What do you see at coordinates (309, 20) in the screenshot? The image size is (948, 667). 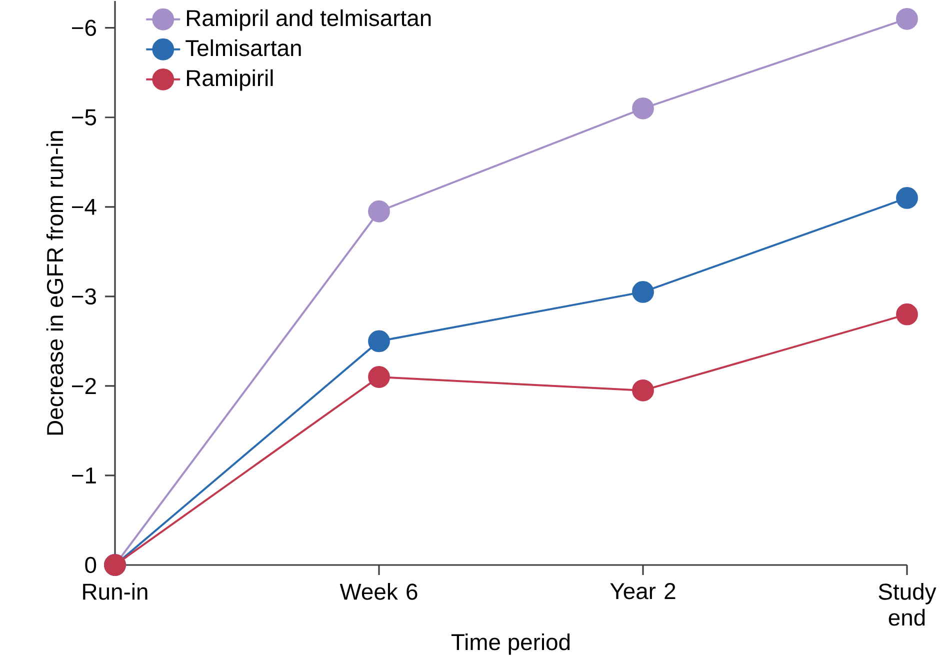 I see `legend-label: Ramipril and telmisartan` at bounding box center [309, 20].